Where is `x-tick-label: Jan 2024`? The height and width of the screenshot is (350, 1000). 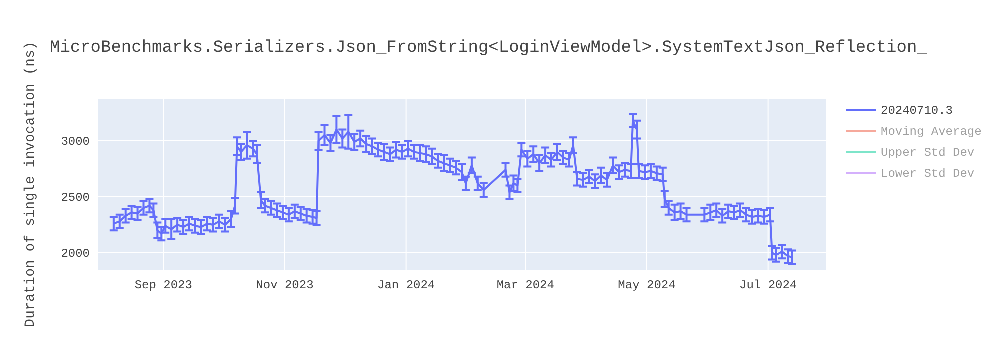 x-tick-label: Jan 2024 is located at coordinates (407, 285).